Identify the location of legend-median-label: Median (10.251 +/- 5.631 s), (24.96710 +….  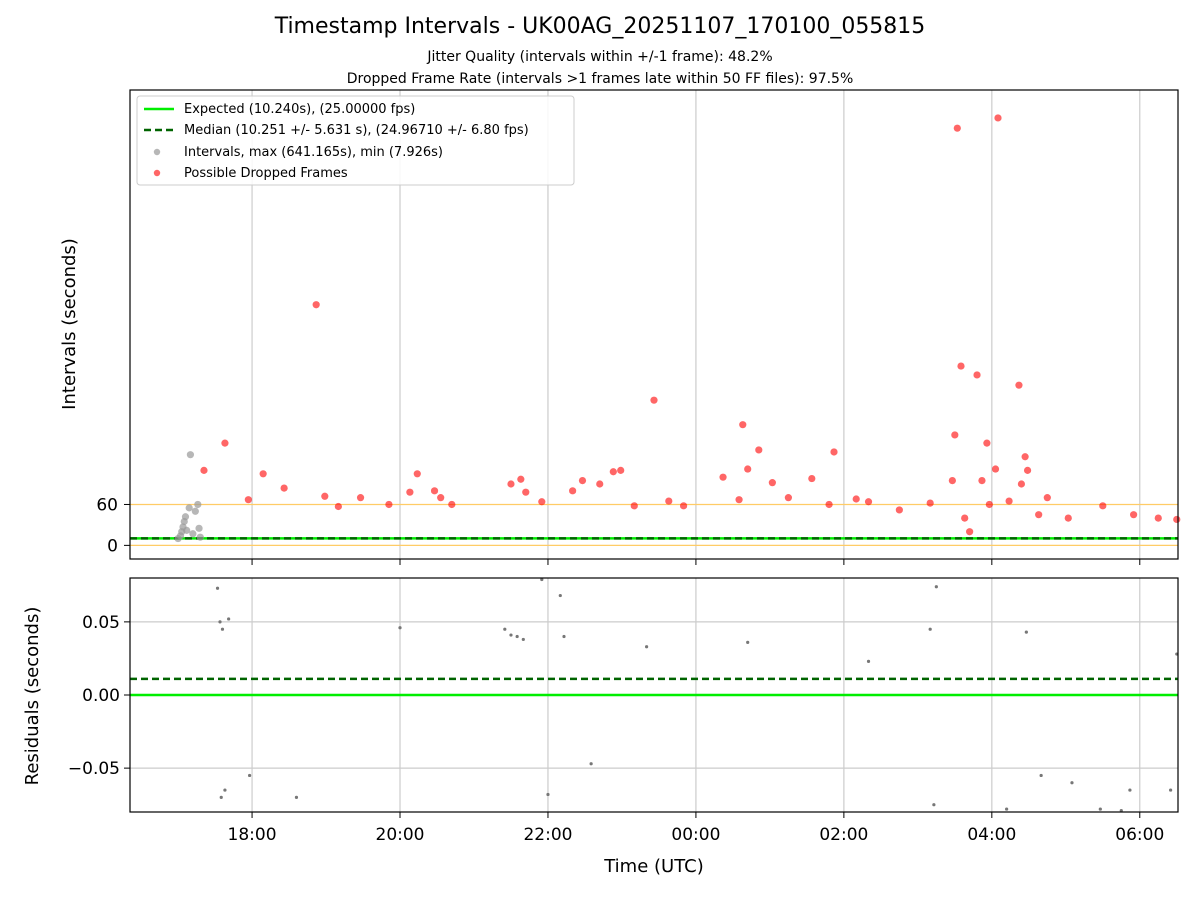
(356, 130).